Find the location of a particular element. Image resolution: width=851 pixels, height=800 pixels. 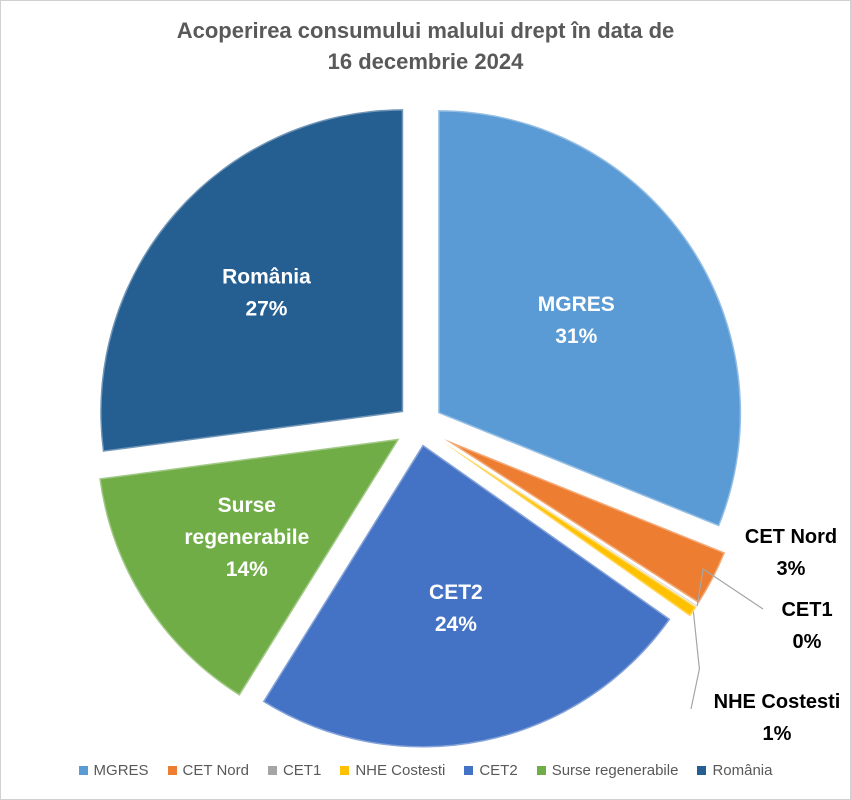

leader-line-cet1 is located at coordinates (730, 588).